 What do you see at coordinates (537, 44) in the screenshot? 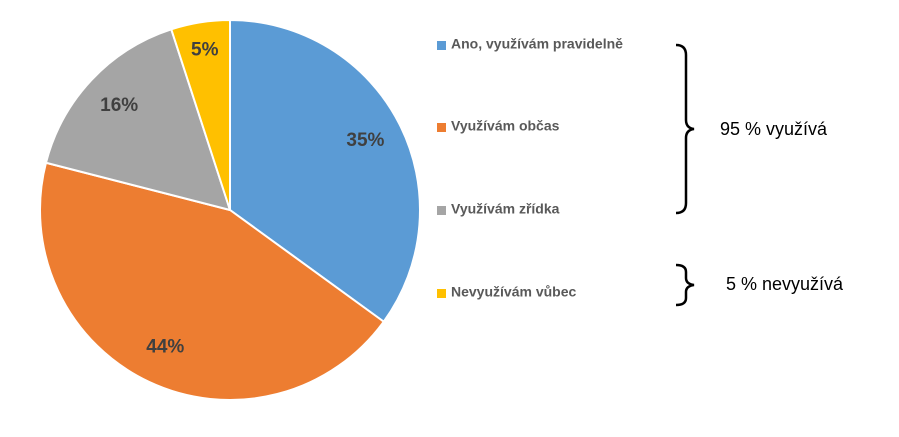
I see `legend-label: Ano, využívám pravidelně` at bounding box center [537, 44].